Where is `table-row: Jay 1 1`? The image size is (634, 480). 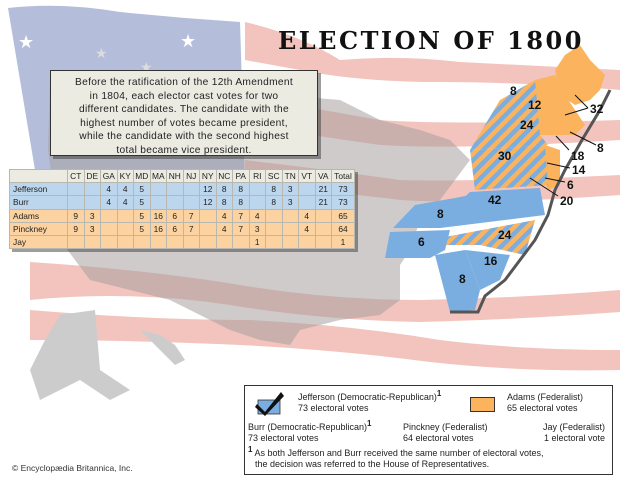 table-row: Jay 1 1 is located at coordinates (182, 242).